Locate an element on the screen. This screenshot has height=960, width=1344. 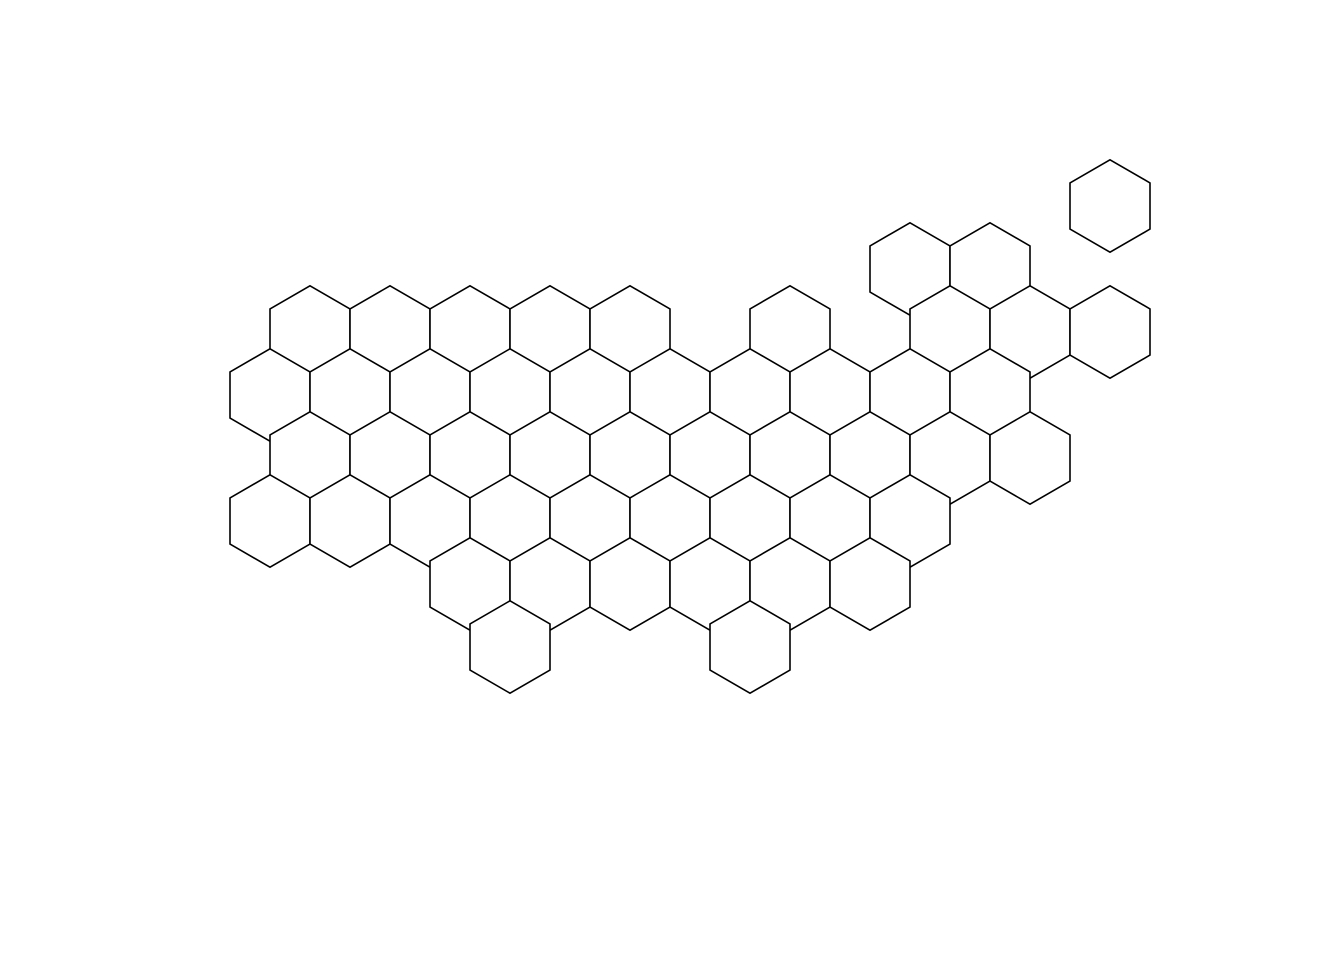
hex-cell-r2-c10 is located at coordinates (1110, 332).